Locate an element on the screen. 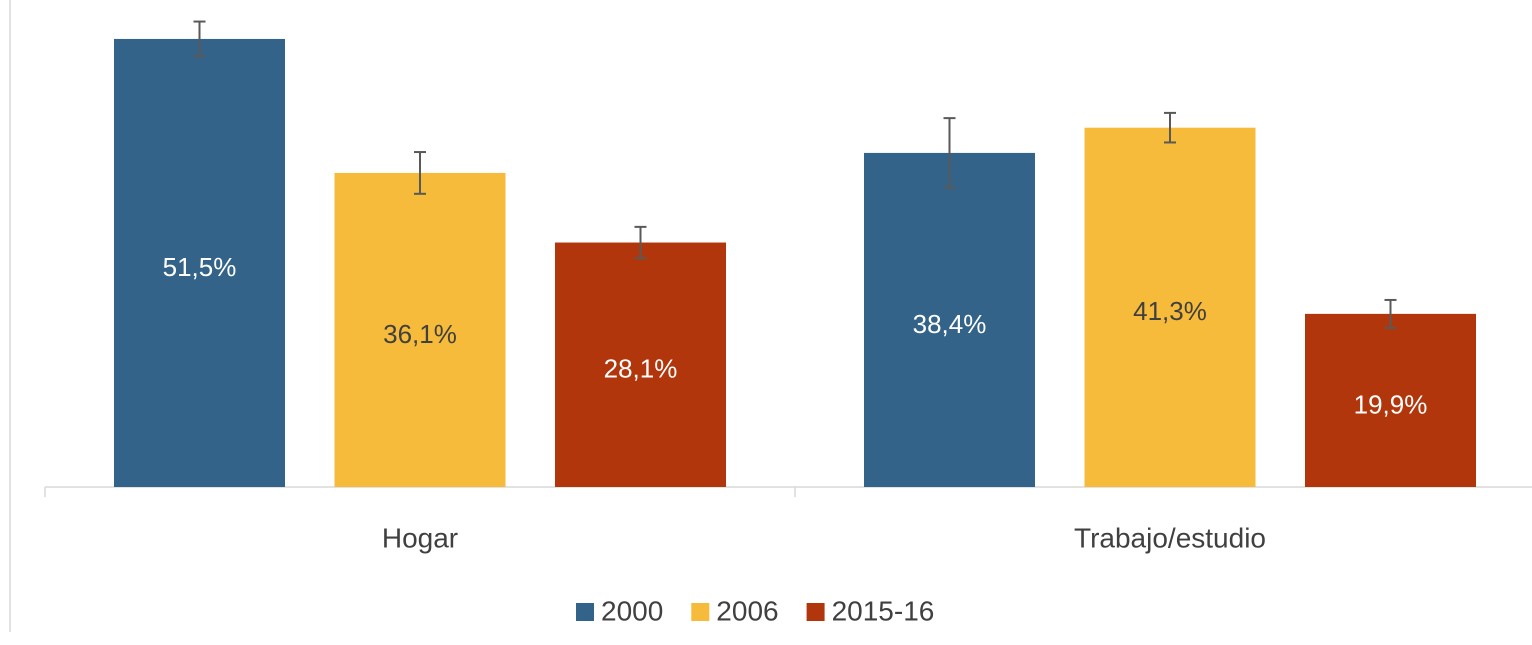 The width and height of the screenshot is (1532, 645). legend-label: 2015-16 is located at coordinates (883, 610).